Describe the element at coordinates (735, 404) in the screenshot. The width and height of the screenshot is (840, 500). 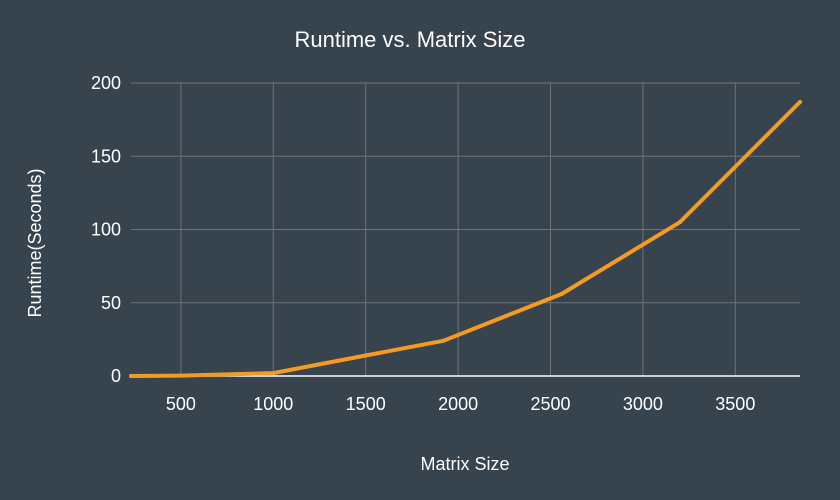
I see `x-tick-label-3500: 3500` at that location.